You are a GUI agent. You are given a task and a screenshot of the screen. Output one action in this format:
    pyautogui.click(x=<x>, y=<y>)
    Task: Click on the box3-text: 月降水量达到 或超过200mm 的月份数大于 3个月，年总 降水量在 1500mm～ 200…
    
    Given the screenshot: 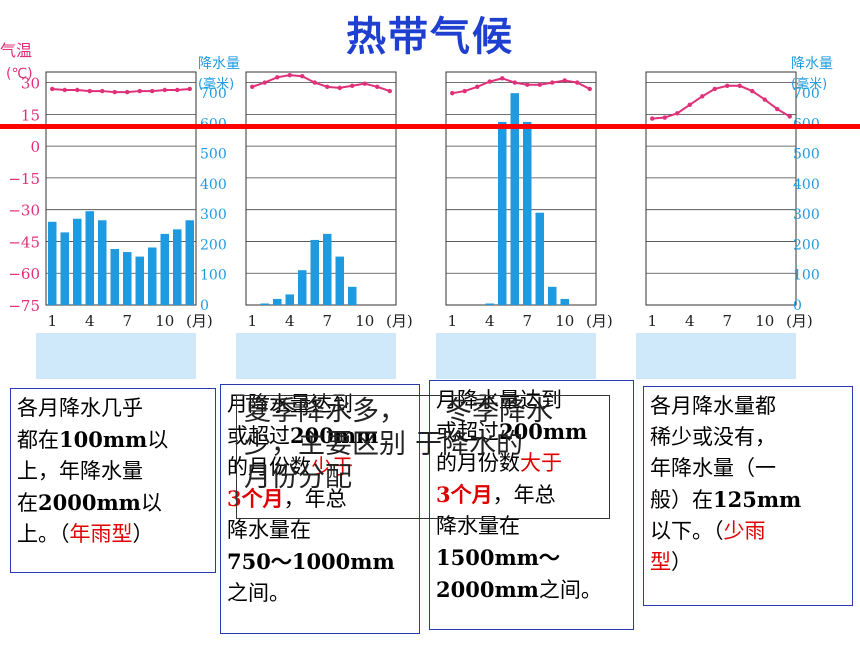 What is the action you would take?
    pyautogui.click(x=519, y=495)
    